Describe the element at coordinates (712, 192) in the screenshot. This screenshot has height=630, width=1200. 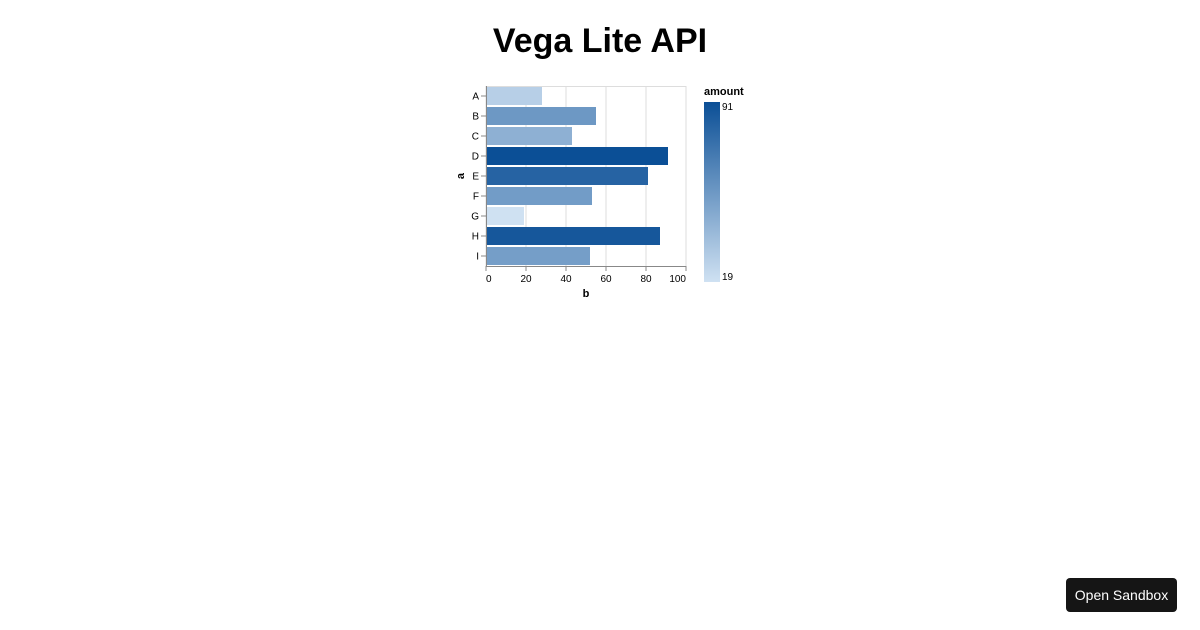
I see `legend-gradient` at that location.